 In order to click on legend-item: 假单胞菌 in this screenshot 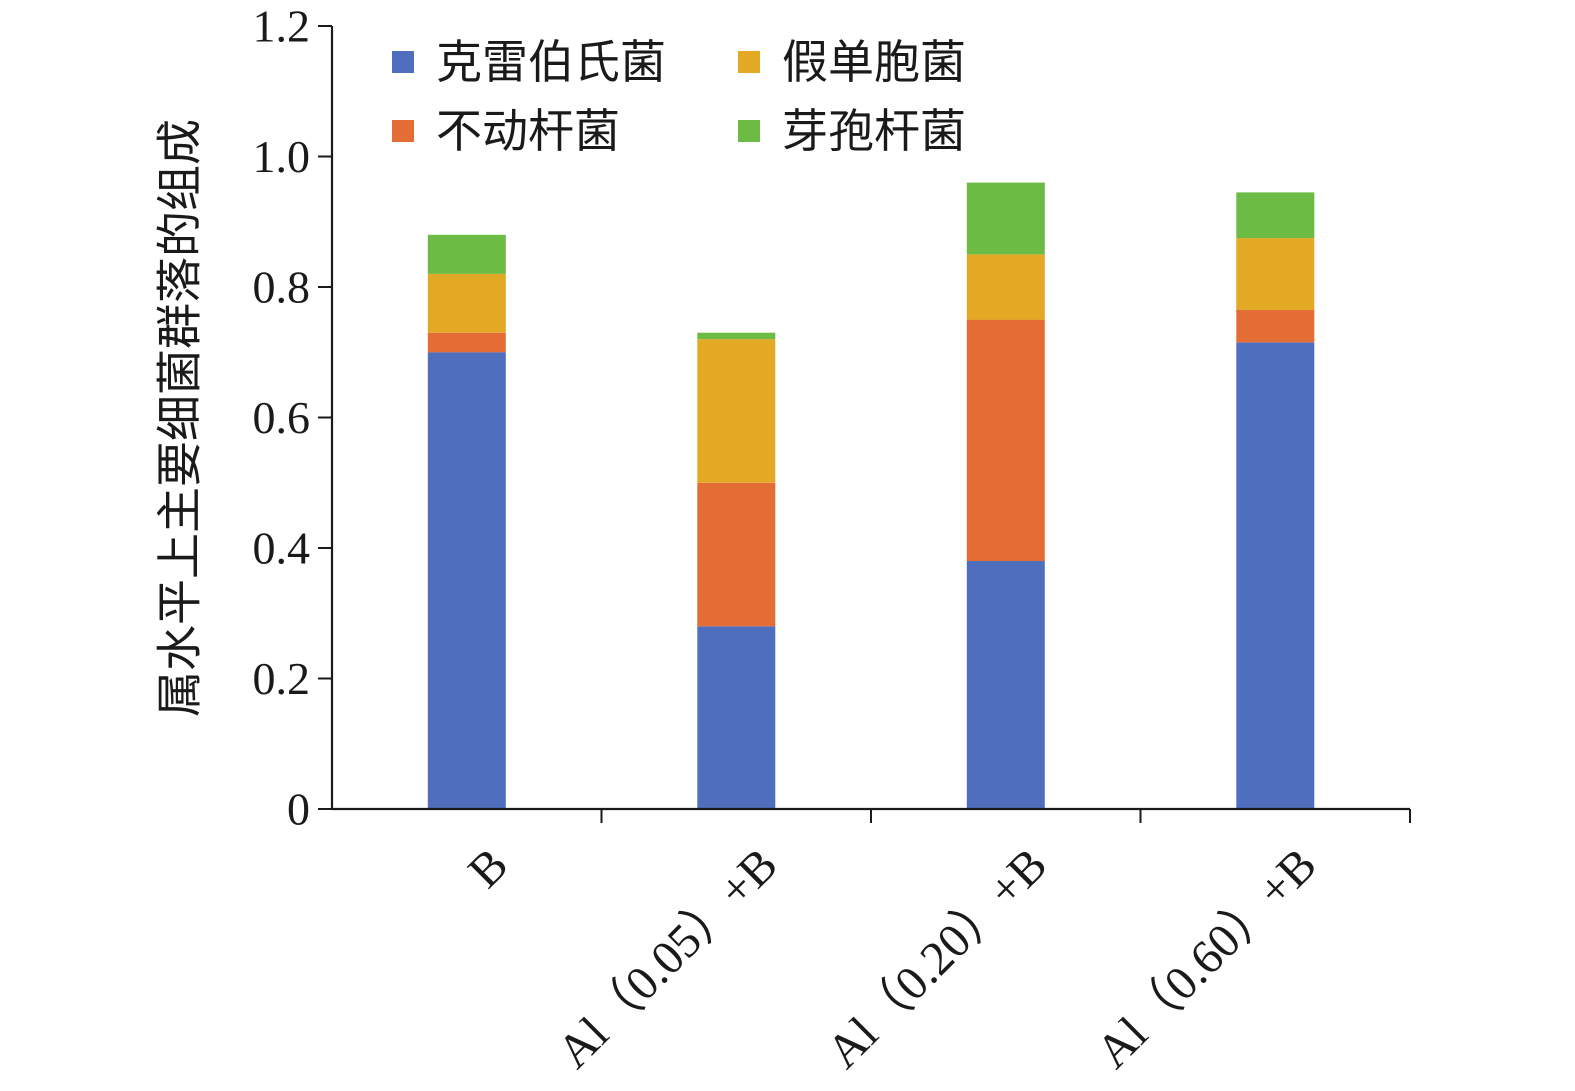, I will do `click(852, 62)`.